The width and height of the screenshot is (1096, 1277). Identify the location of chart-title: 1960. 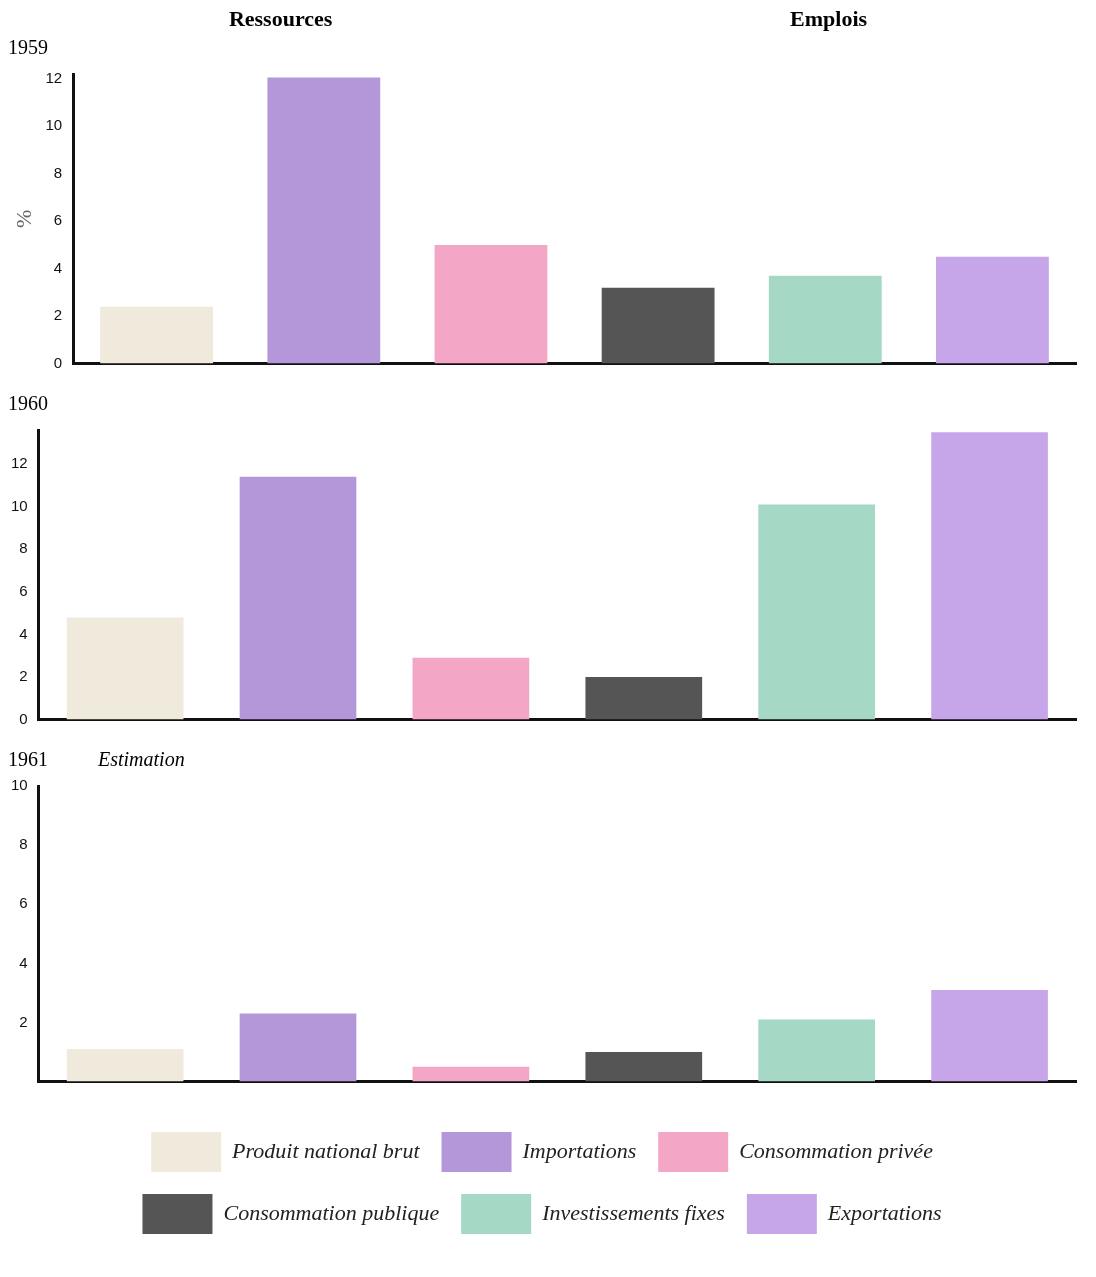
(28, 403).